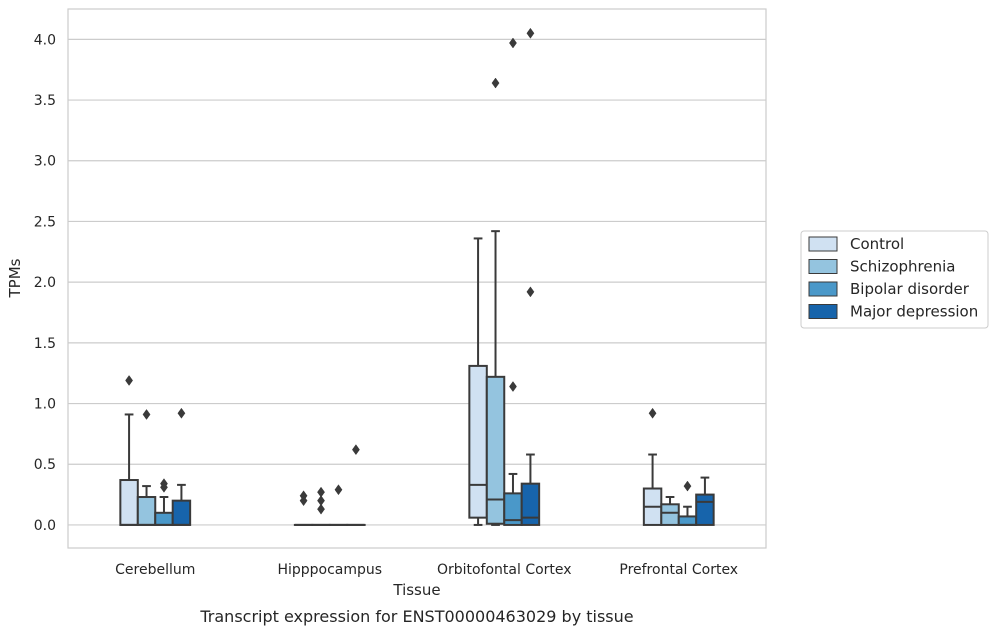  What do you see at coordinates (914, 312) in the screenshot?
I see `legend-label: Major depression` at bounding box center [914, 312].